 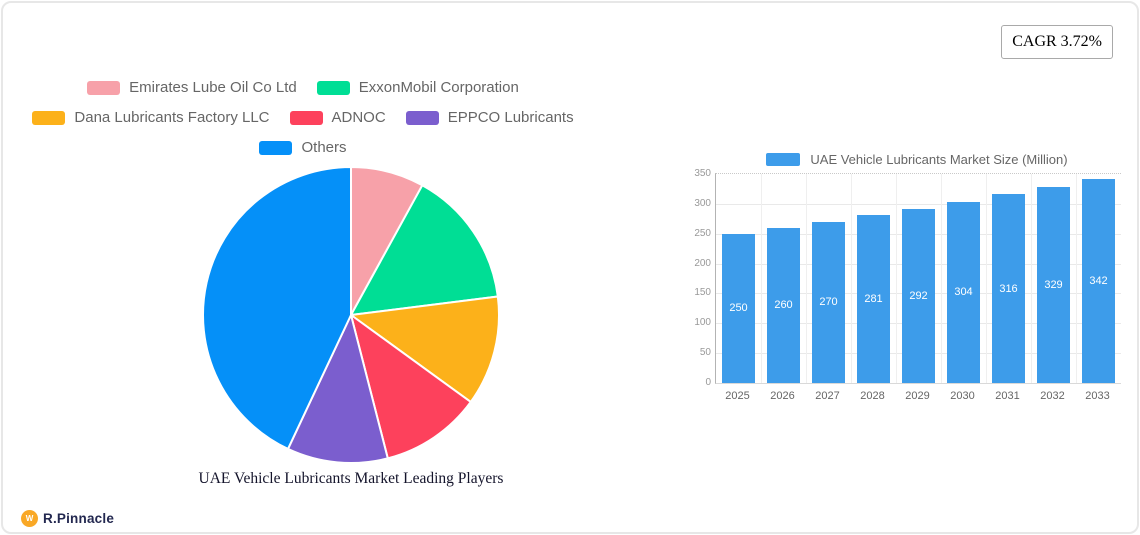 I want to click on x-axis-tick-2030: 2030, so click(x=962, y=396).